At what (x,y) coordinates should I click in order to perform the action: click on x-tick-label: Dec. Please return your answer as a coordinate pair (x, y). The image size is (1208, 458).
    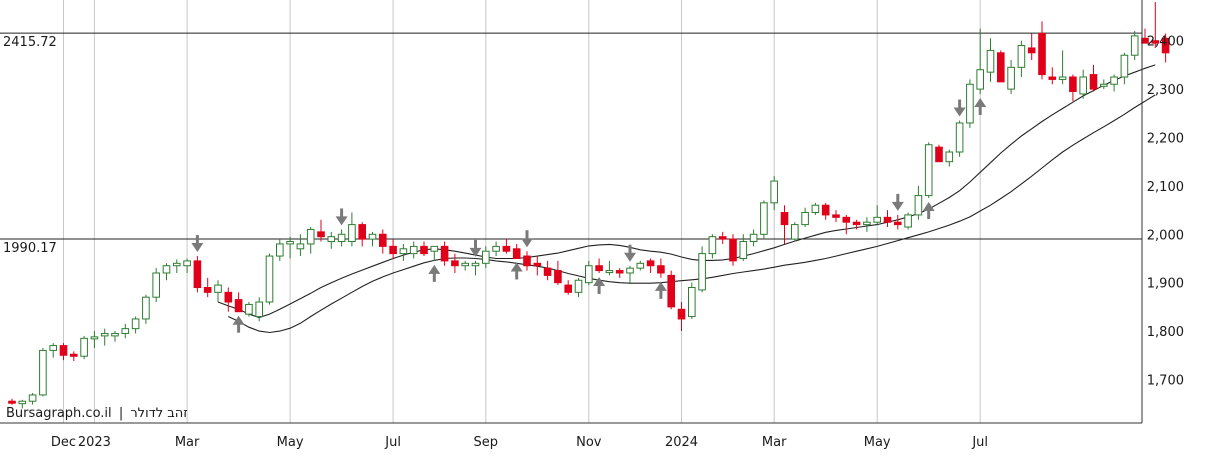
    Looking at the image, I should click on (63, 442).